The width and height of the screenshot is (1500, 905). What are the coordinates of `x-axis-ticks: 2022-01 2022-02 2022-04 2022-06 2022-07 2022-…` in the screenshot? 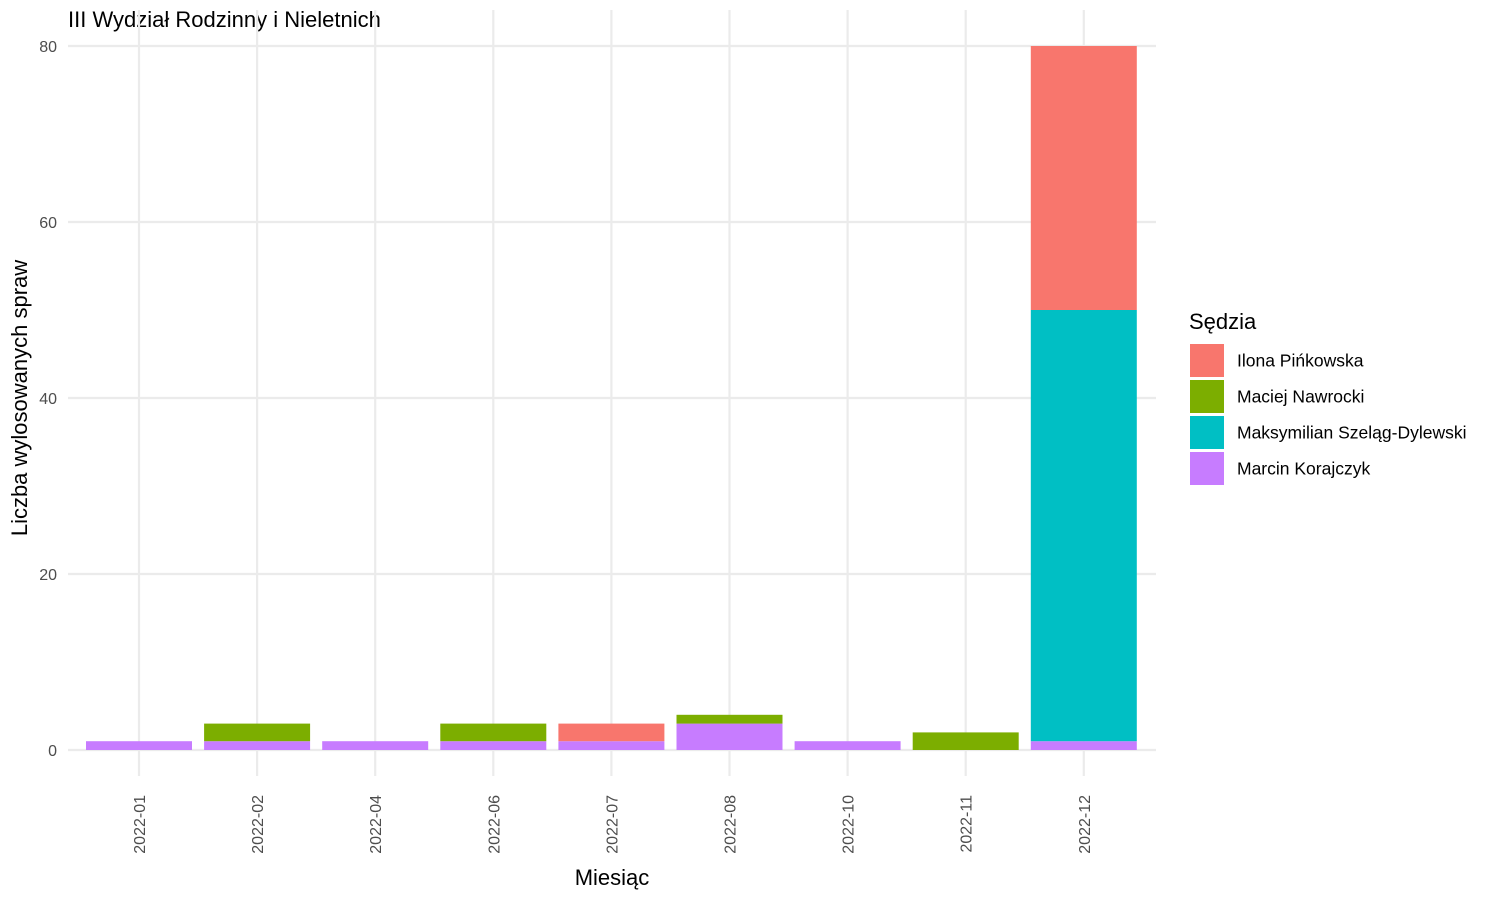 It's located at (613, 824).